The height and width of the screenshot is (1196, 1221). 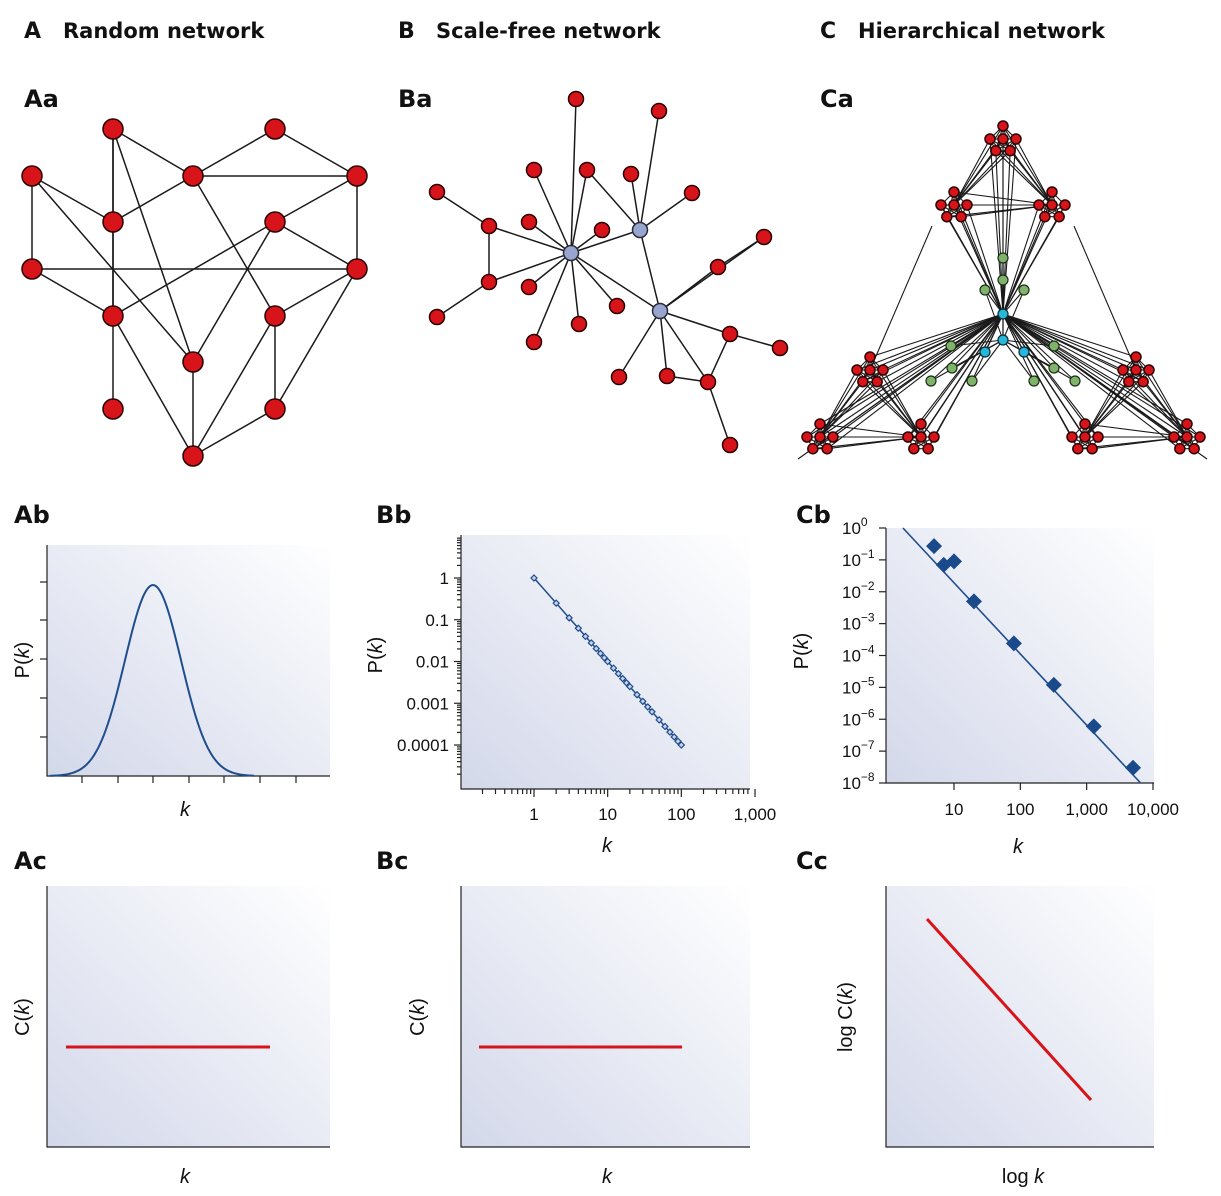 I want to click on header-letter-C: C, so click(x=828, y=31).